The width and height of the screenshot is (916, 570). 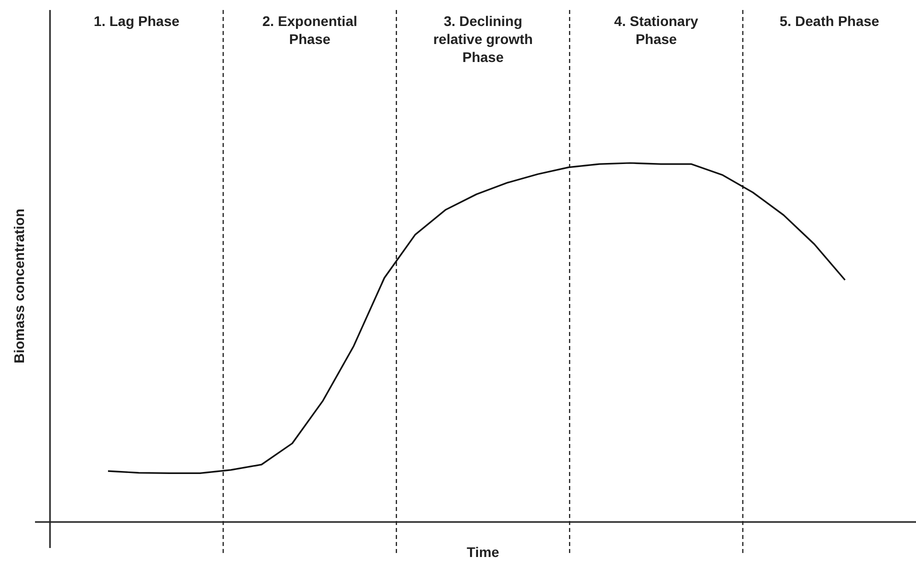 What do you see at coordinates (830, 21) in the screenshot?
I see `text: 5. Death Phase` at bounding box center [830, 21].